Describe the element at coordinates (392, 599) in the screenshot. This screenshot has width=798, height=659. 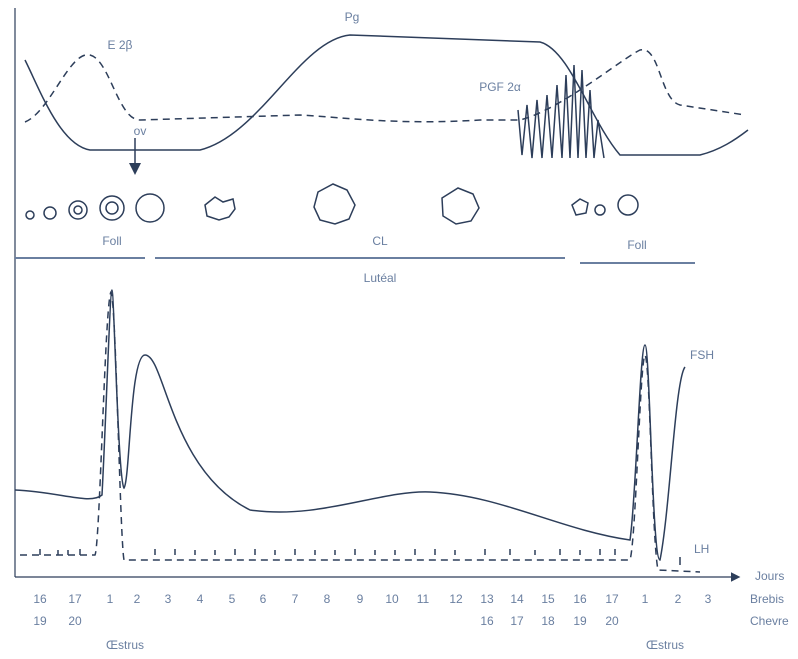
I see `day-label: 10` at that location.